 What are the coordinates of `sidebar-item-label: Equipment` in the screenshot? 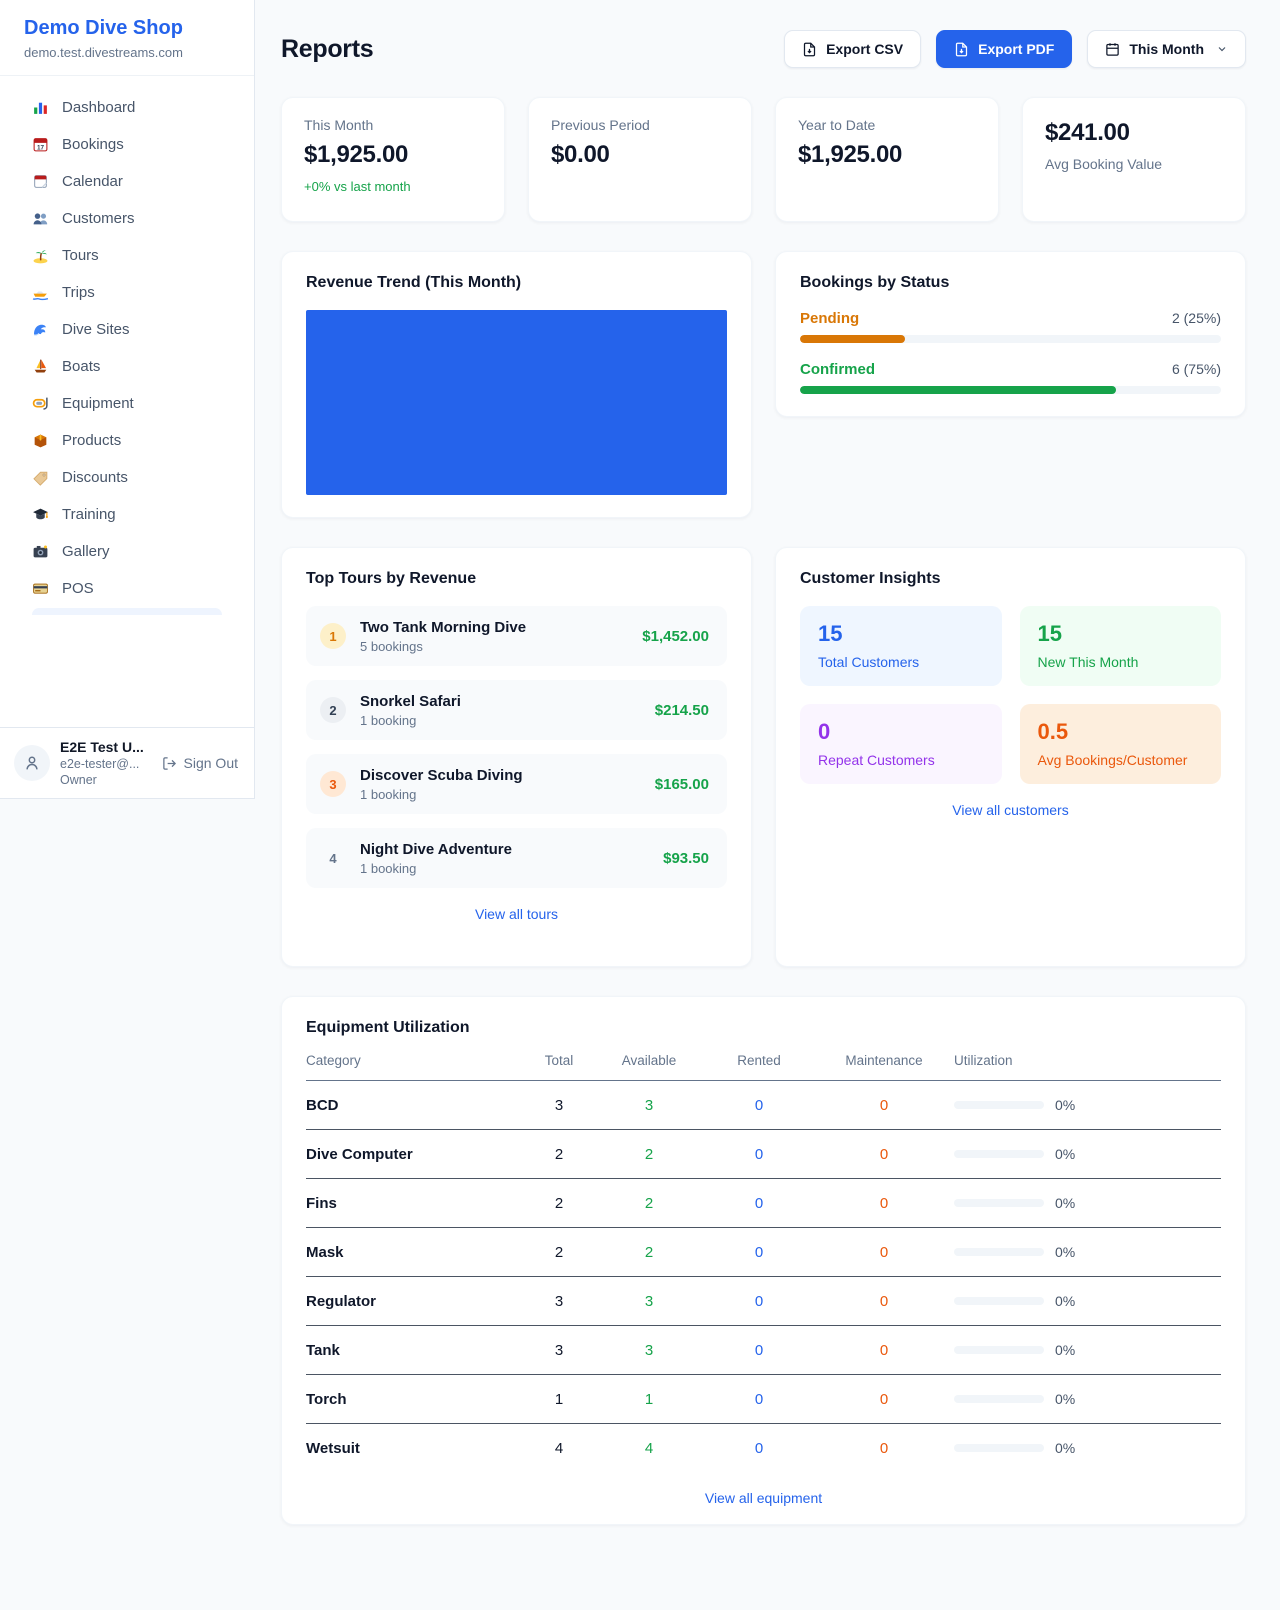 It's located at (98, 403).